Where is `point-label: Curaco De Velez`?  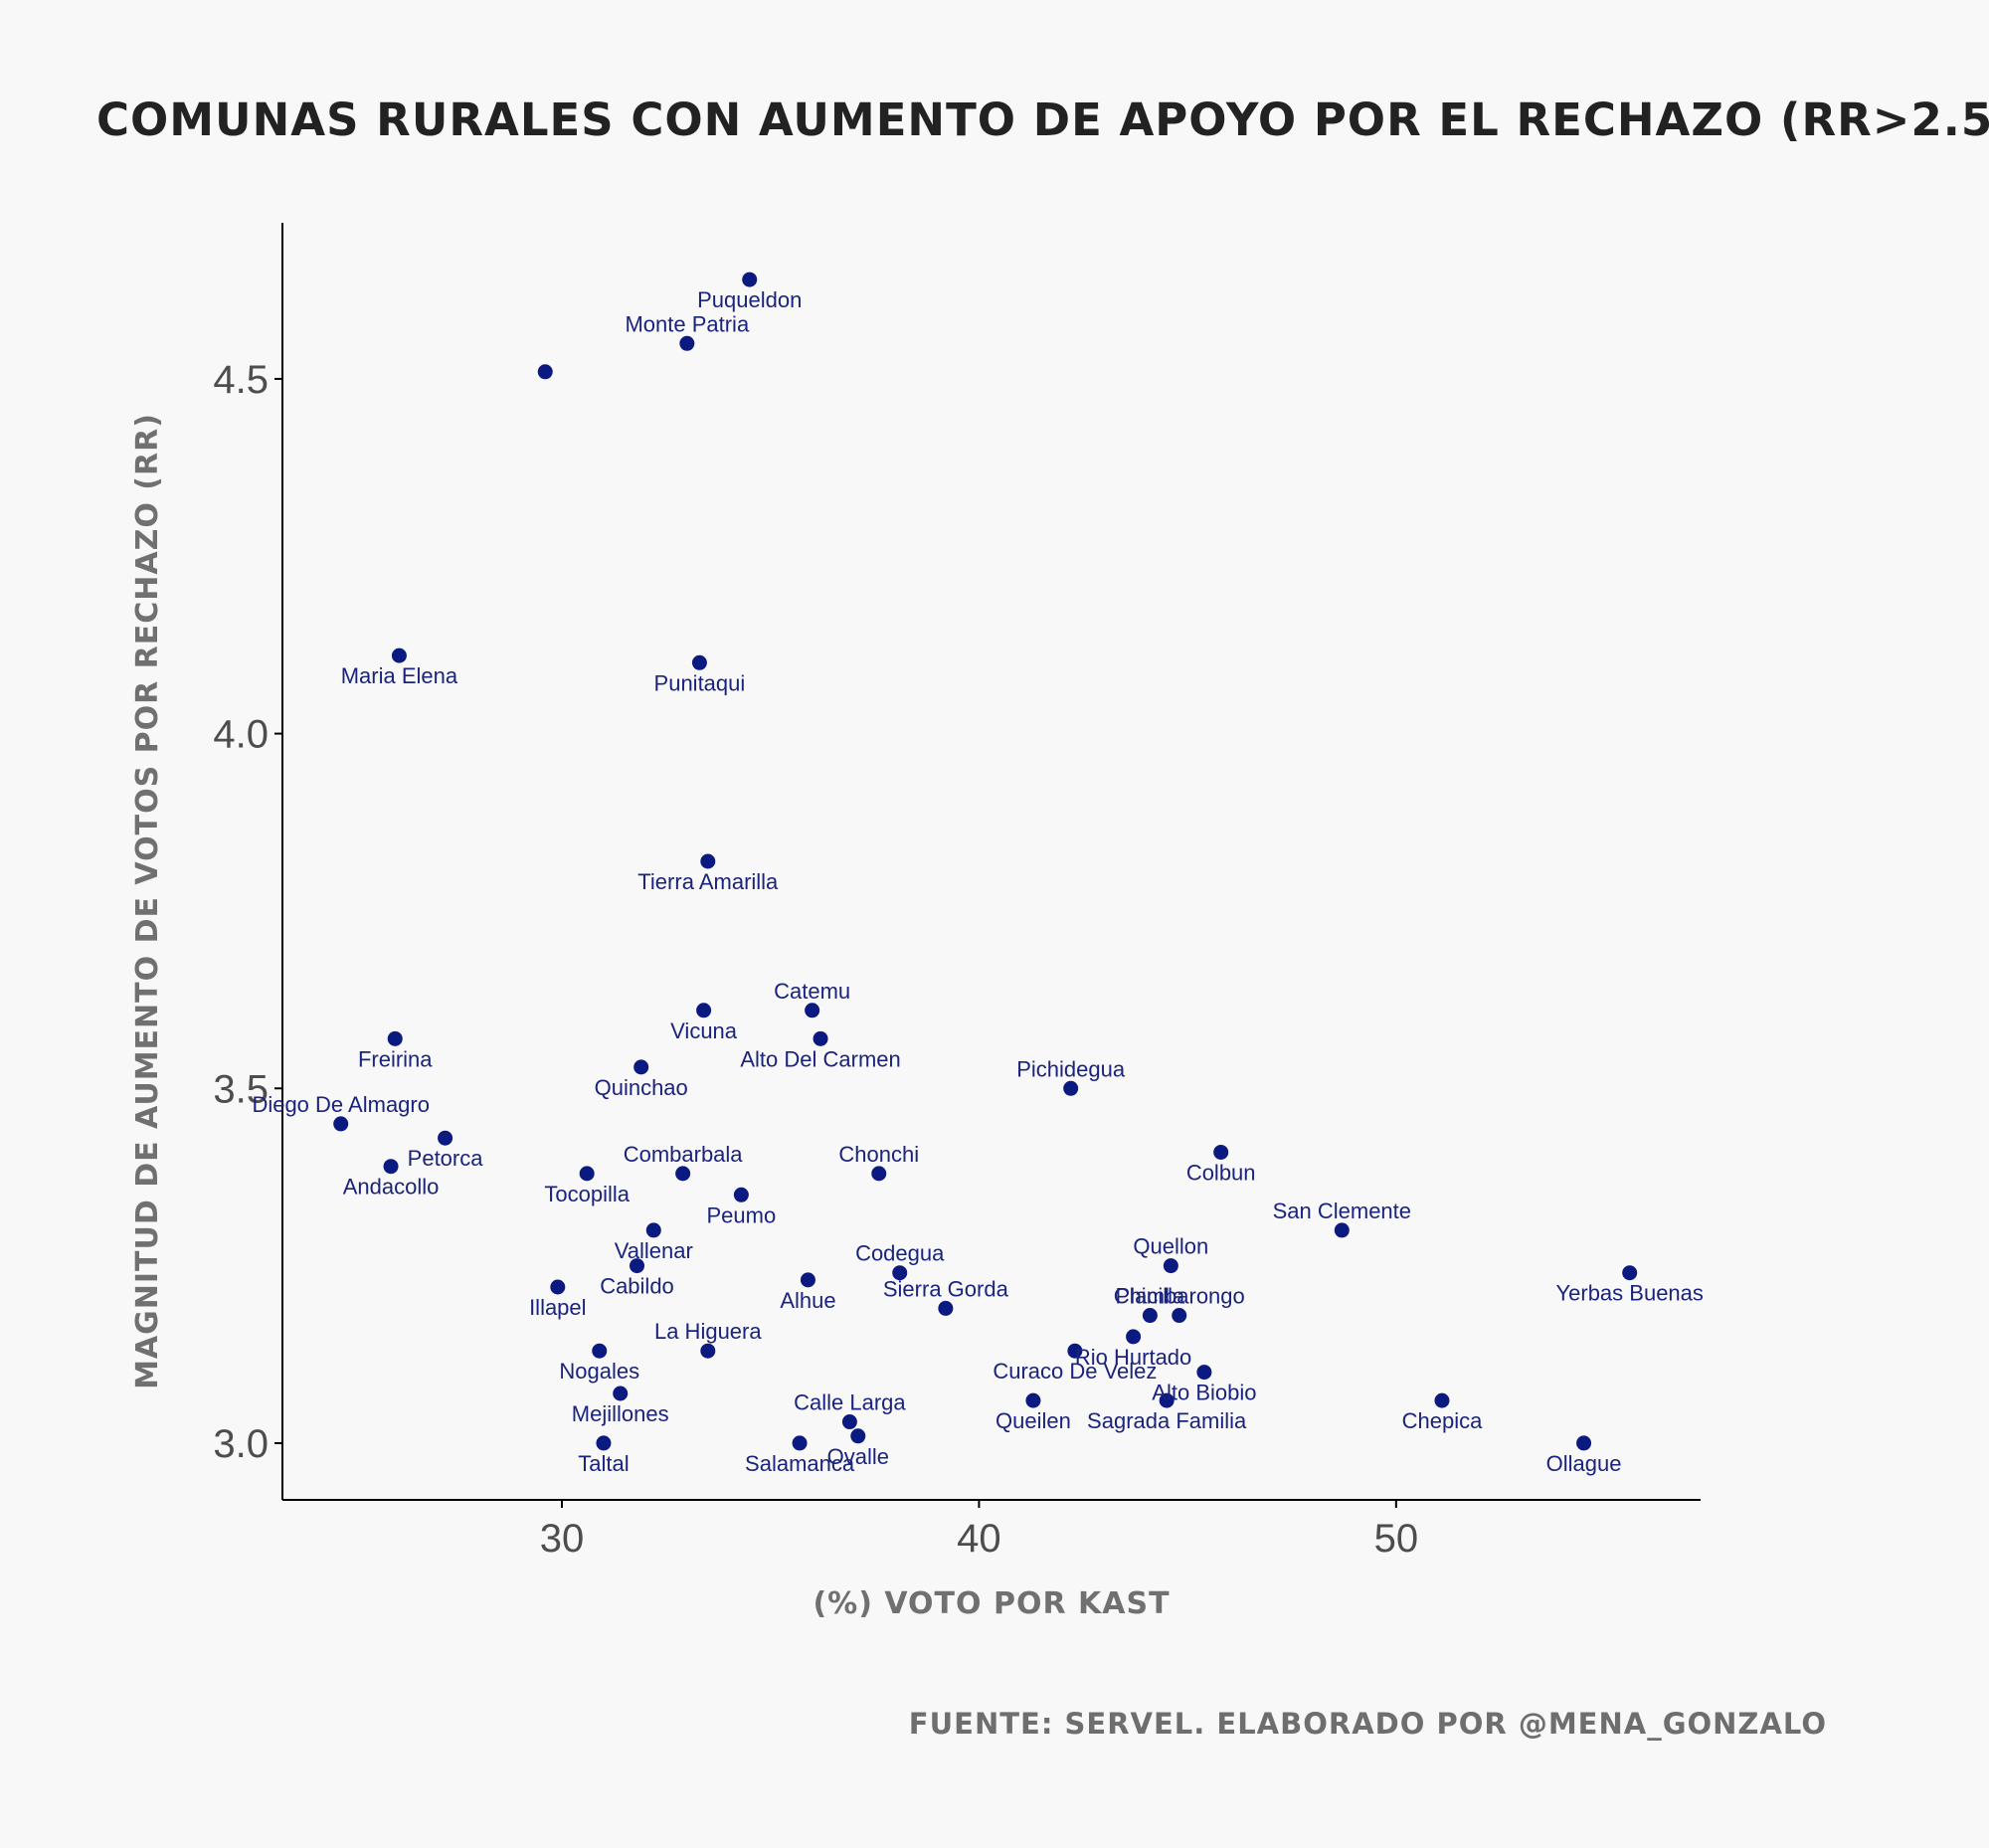 point-label: Curaco De Velez is located at coordinates (1075, 1371).